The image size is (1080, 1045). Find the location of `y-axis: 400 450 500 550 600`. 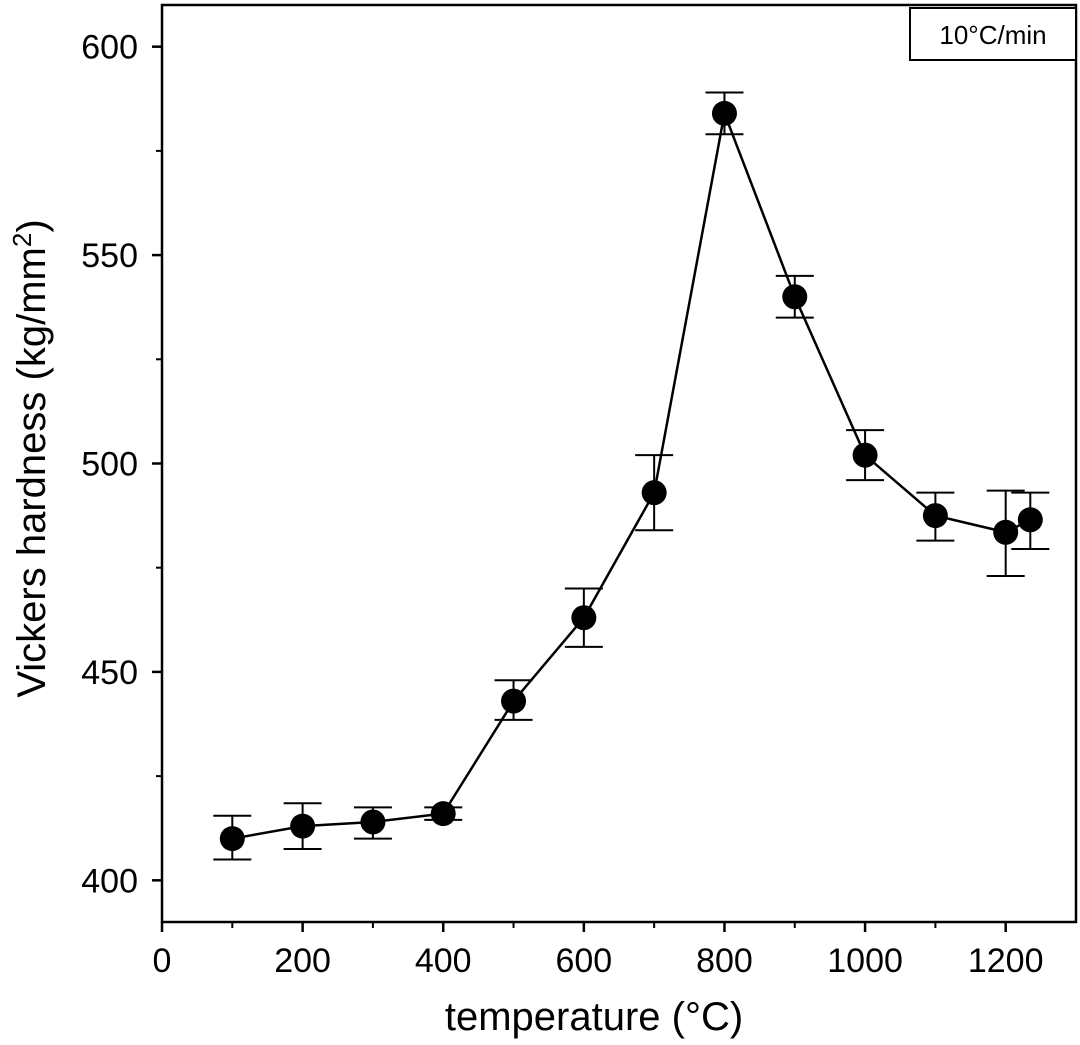

y-axis: 400 450 500 550 600 is located at coordinates (121, 464).